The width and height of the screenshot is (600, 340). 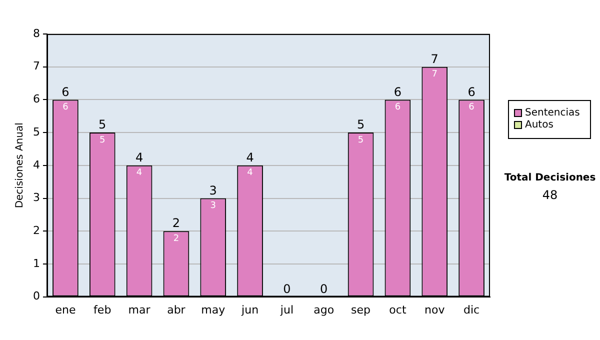 What do you see at coordinates (435, 309) in the screenshot?
I see `x-tick-label: nov` at bounding box center [435, 309].